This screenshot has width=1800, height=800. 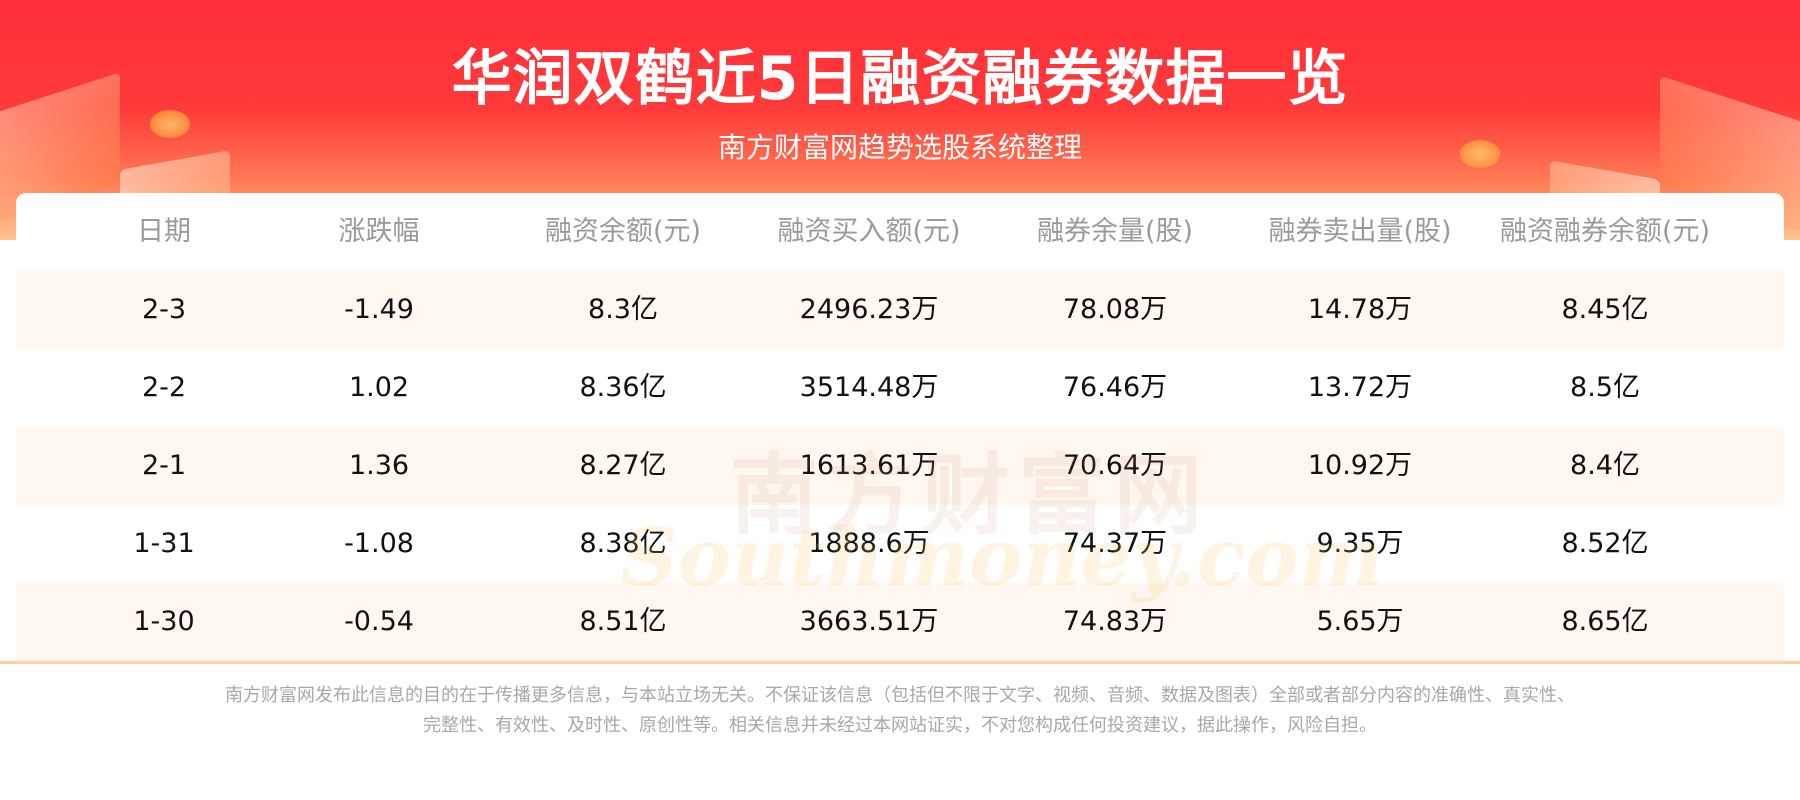 What do you see at coordinates (869, 231) in the screenshot?
I see `column-header: 融资买入额(元)` at bounding box center [869, 231].